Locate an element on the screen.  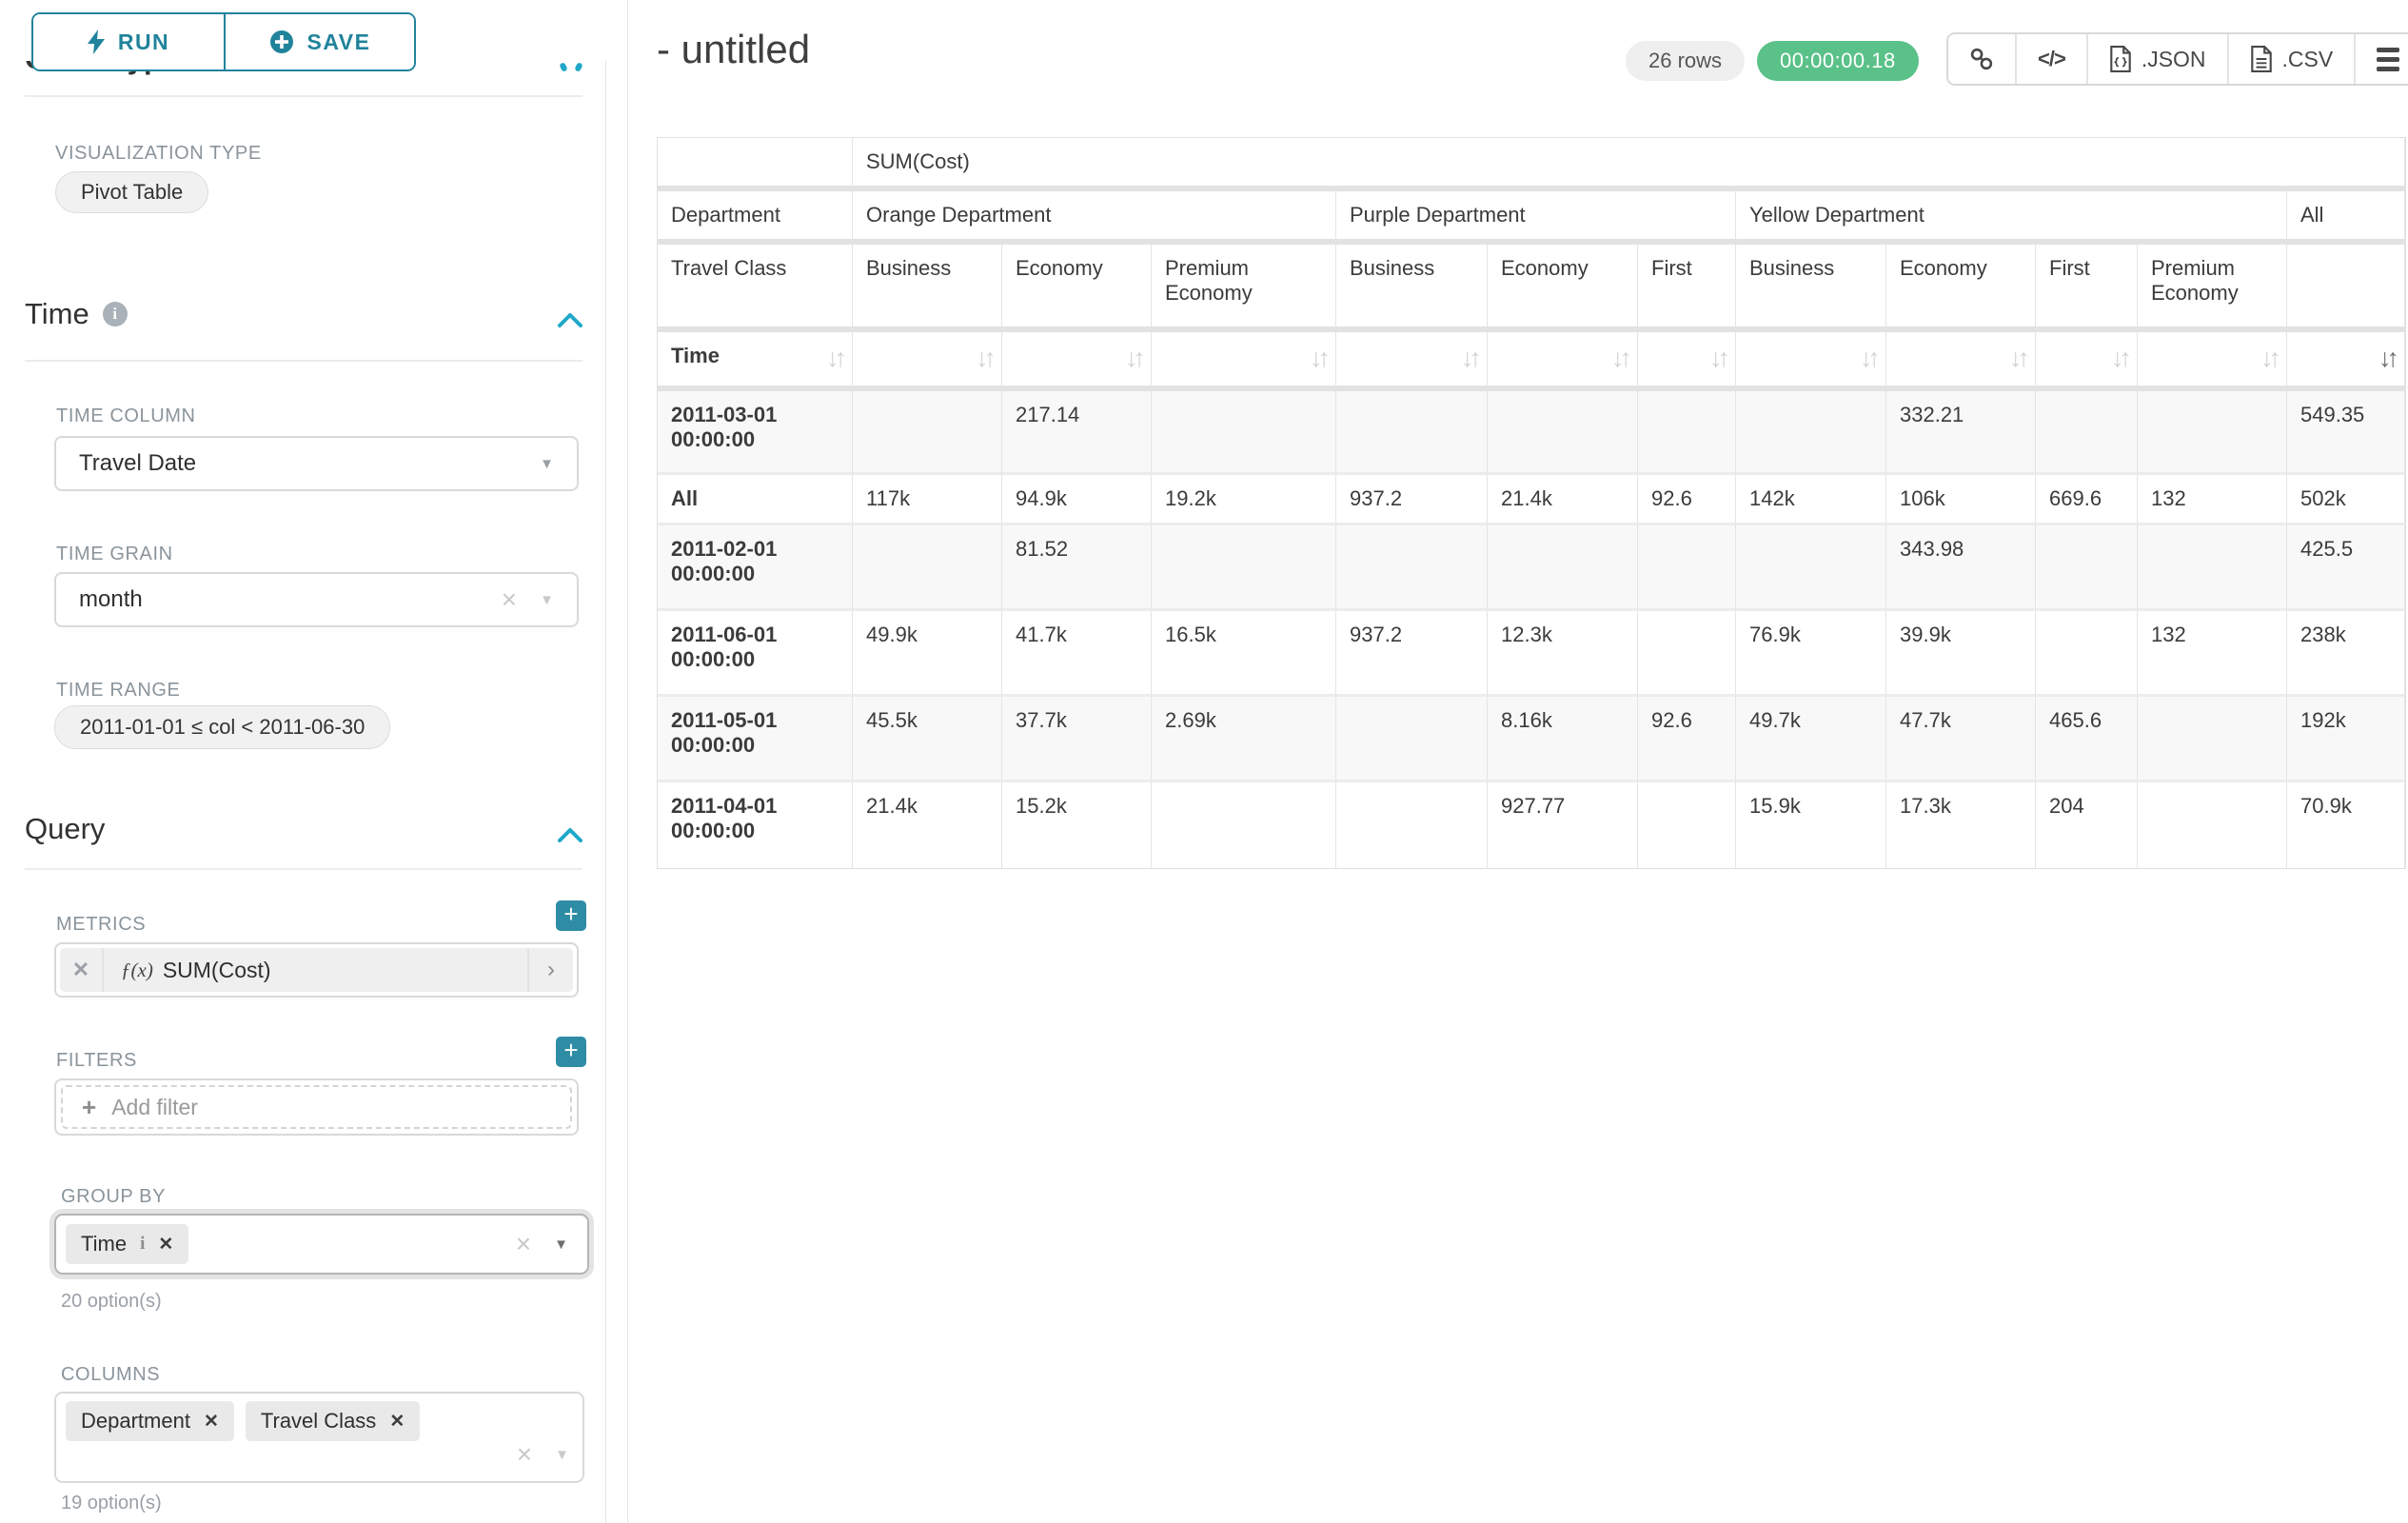
table-row: Time ↓↑ ↓↑ ↓↑ ↓↑ ↓↑ ↓↑ ↓↑ ↓↑ ↓↑ ↓↑ ↓↑ ↓↑ is located at coordinates (1531, 362).